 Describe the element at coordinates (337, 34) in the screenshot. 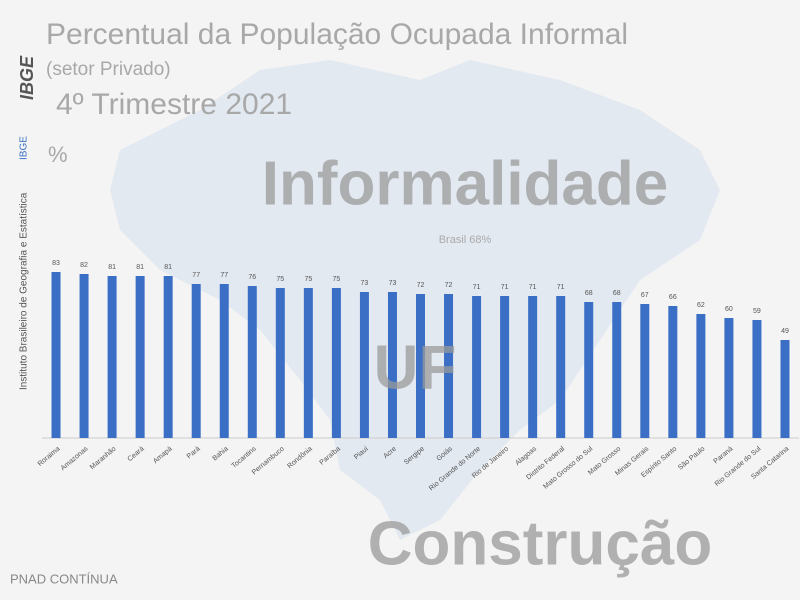

I see `title: Percentual da População Ocupada Informal` at that location.